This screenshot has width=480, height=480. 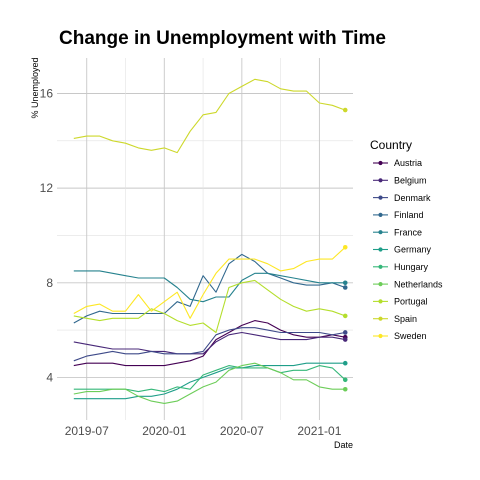 What do you see at coordinates (343, 445) in the screenshot?
I see `x-axis-label: Date` at bounding box center [343, 445].